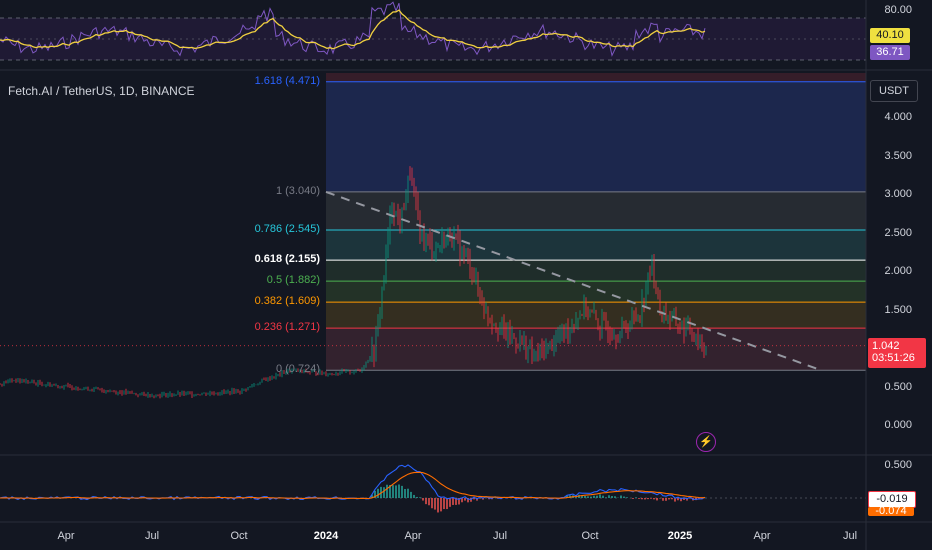  I want to click on time-axis-label: 2024, so click(326, 536).